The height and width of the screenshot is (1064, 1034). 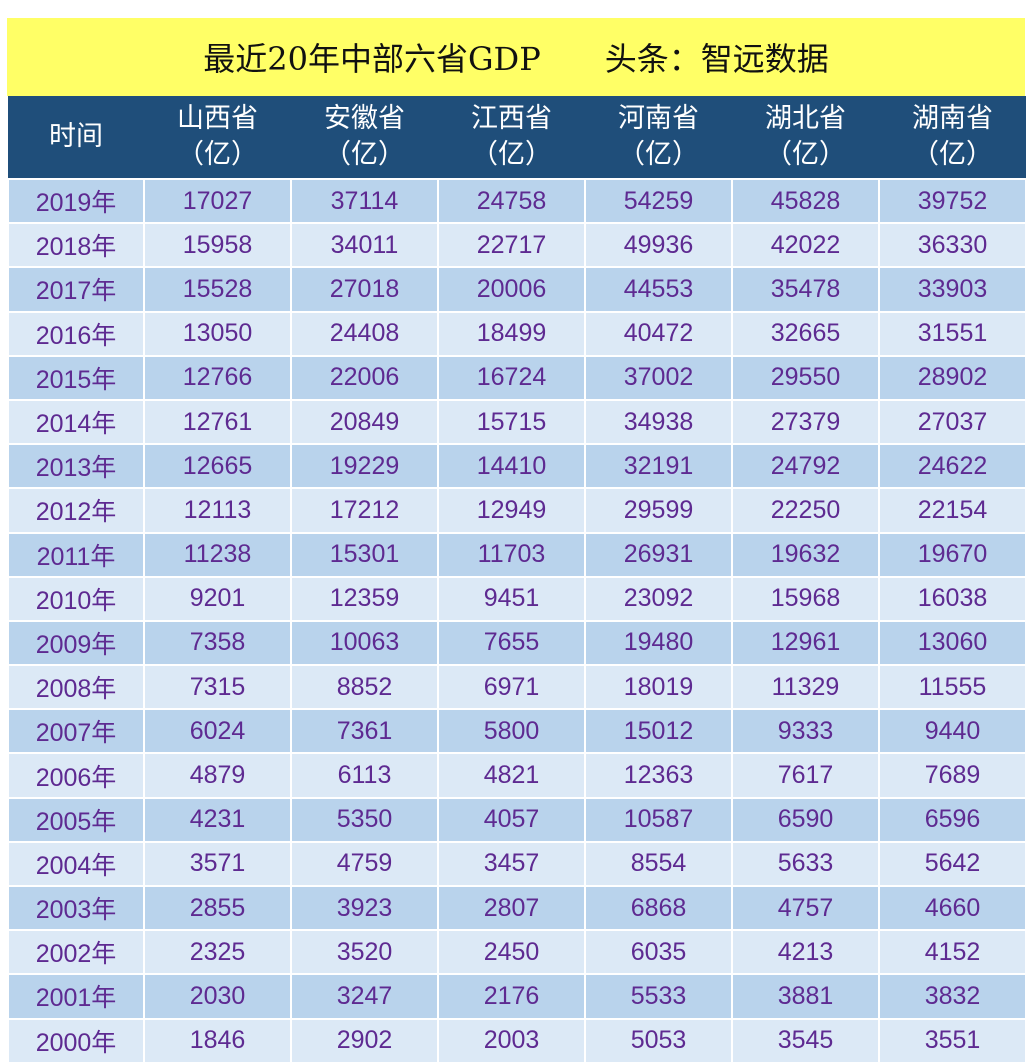 I want to click on year-cell: 2007年, so click(x=76, y=731).